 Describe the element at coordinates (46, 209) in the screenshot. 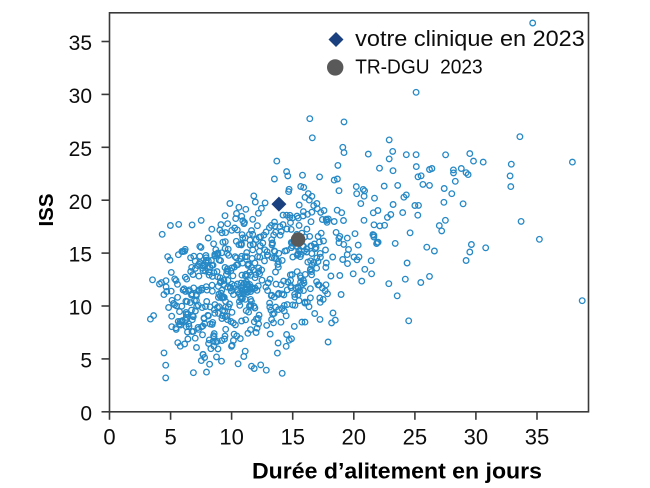

I see `svg-text: ISS` at that location.